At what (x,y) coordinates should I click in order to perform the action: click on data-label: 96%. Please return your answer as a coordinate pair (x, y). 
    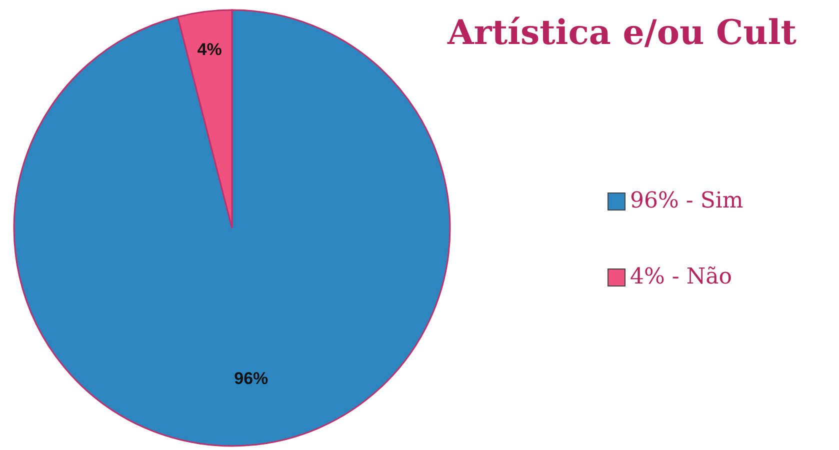
    Looking at the image, I should click on (251, 378).